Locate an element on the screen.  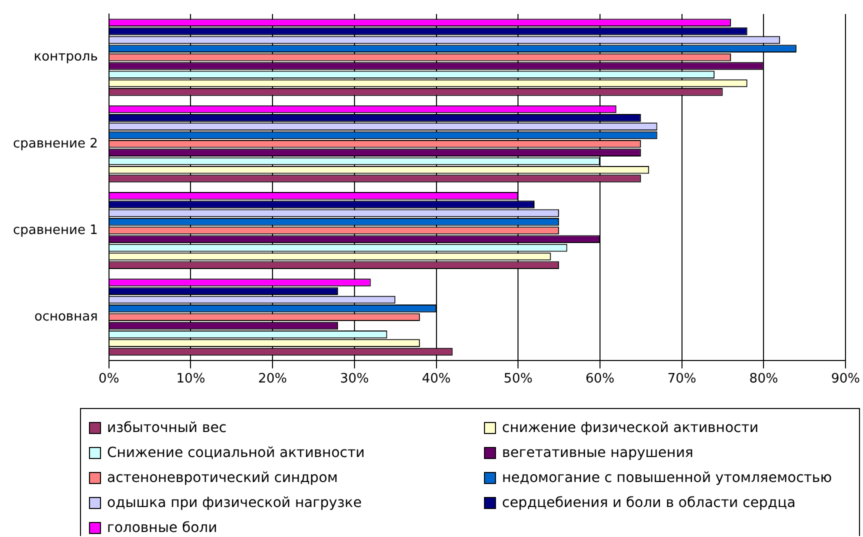
legend-label: сердцебиения и боли в области сердца is located at coordinates (649, 503).